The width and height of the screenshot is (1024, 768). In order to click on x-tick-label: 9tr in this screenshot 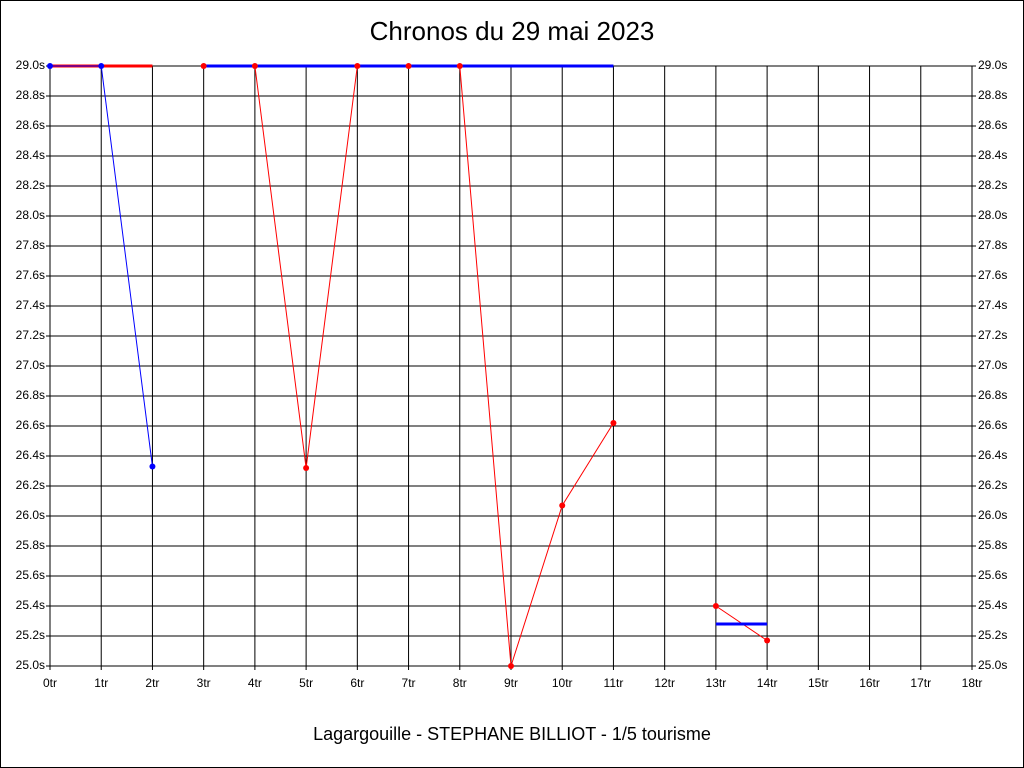, I will do `click(511, 683)`.